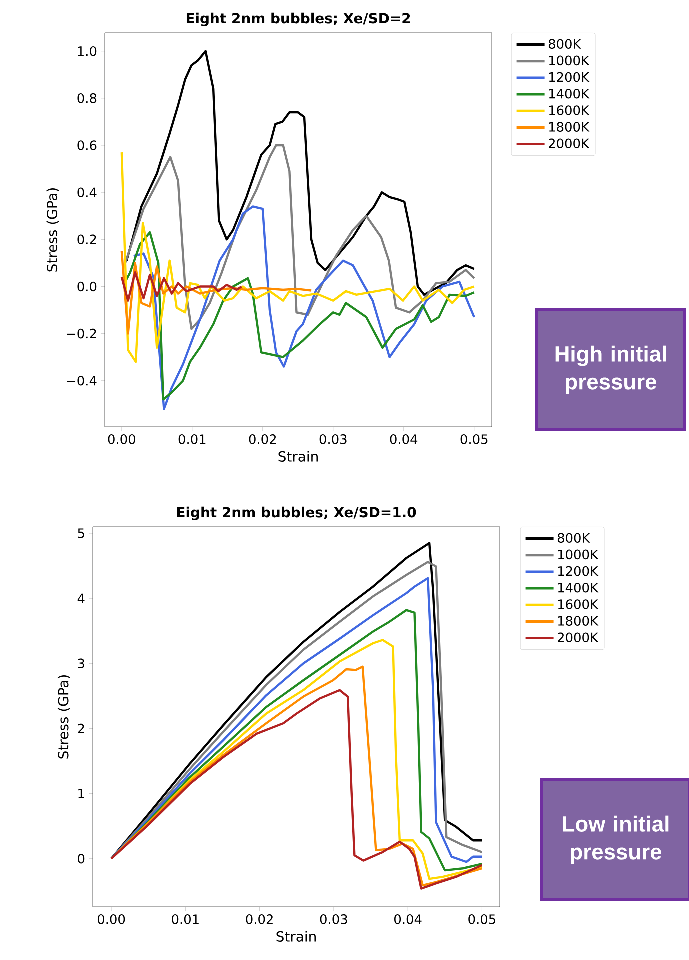 The width and height of the screenshot is (689, 960). I want to click on y-tick-label: 0.0, so click(87, 287).